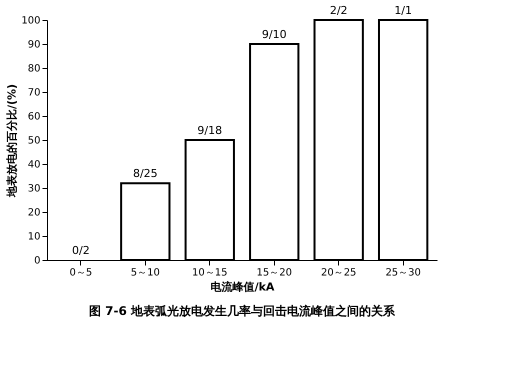 The width and height of the screenshot is (520, 368). Describe the element at coordinates (242, 287) in the screenshot. I see `x-axis-title: 电流峰值/kA` at that location.